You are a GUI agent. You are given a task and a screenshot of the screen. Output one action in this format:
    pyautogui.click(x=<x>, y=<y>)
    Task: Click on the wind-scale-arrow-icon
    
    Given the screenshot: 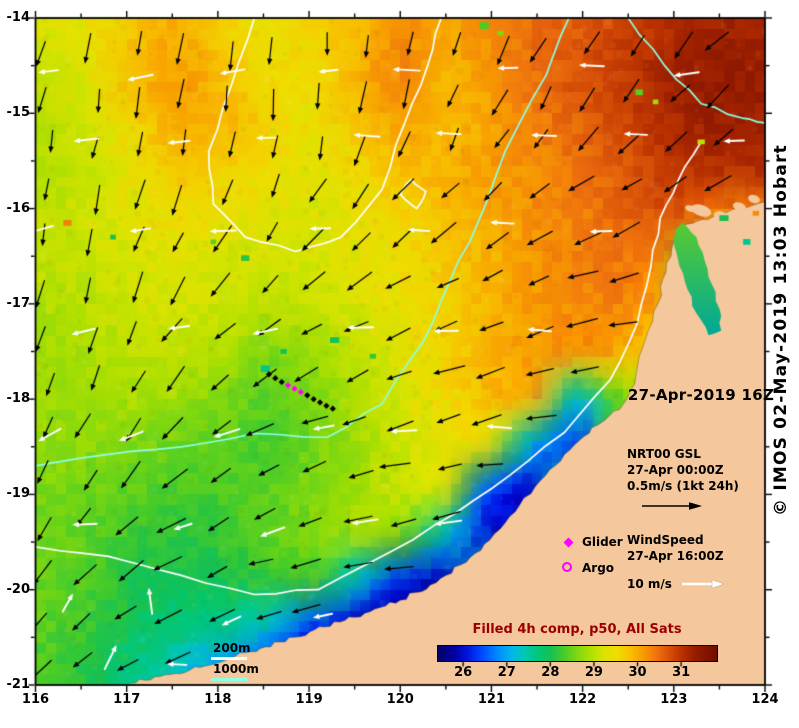 What is the action you would take?
    pyautogui.click(x=703, y=584)
    